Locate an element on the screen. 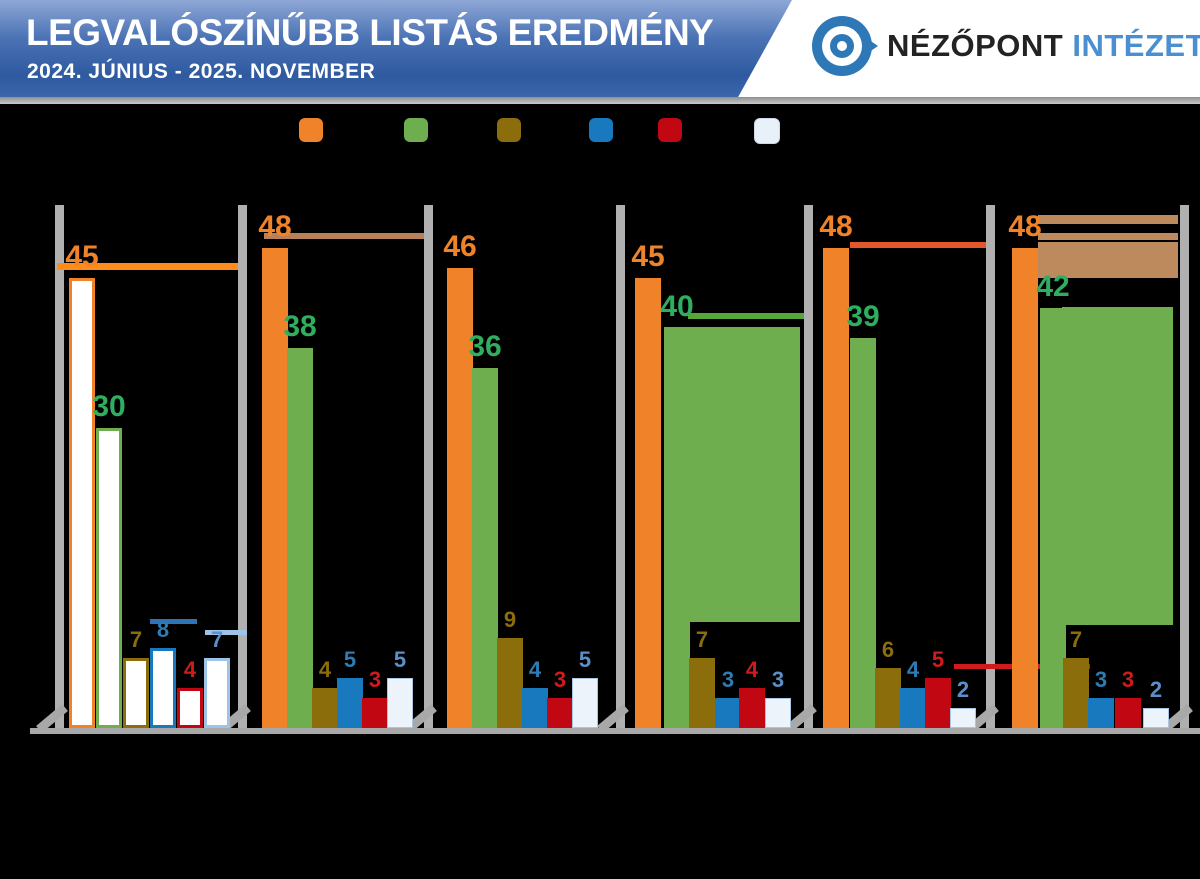  brand-name: NÉZŐPONT INTÉZET is located at coordinates (1043, 46).